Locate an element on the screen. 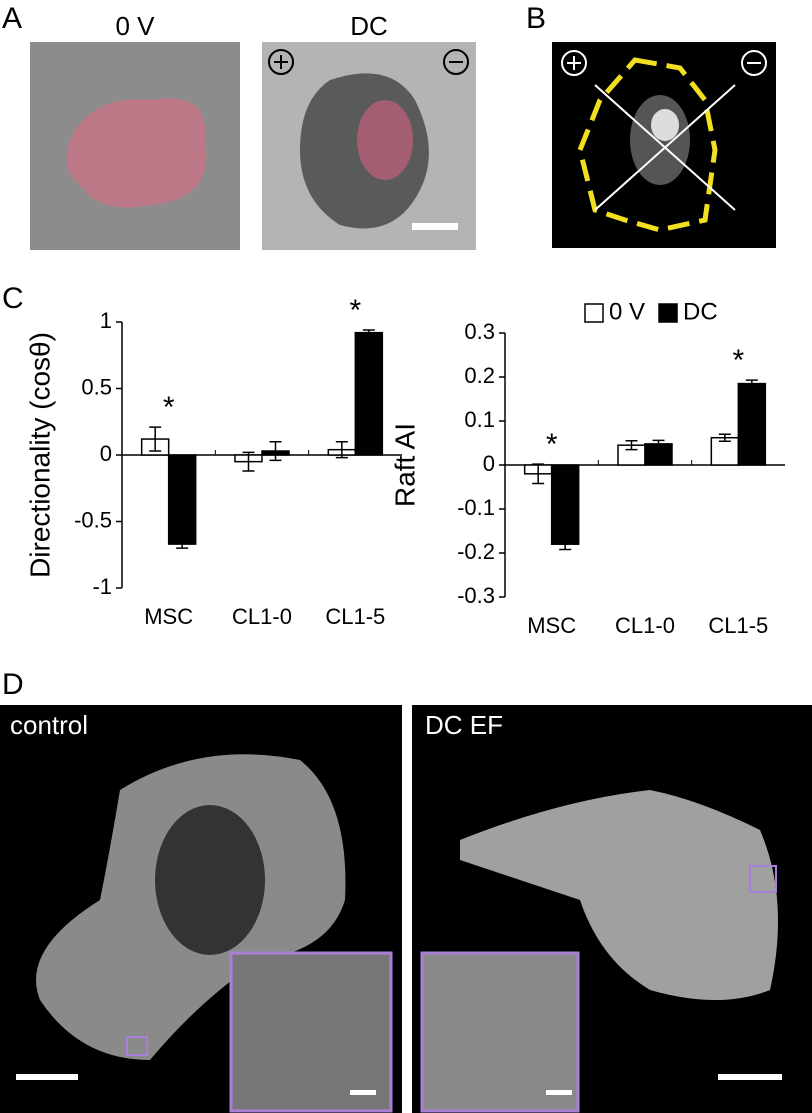 This screenshot has height=1113, width=812. outline is located at coordinates (647, 145).